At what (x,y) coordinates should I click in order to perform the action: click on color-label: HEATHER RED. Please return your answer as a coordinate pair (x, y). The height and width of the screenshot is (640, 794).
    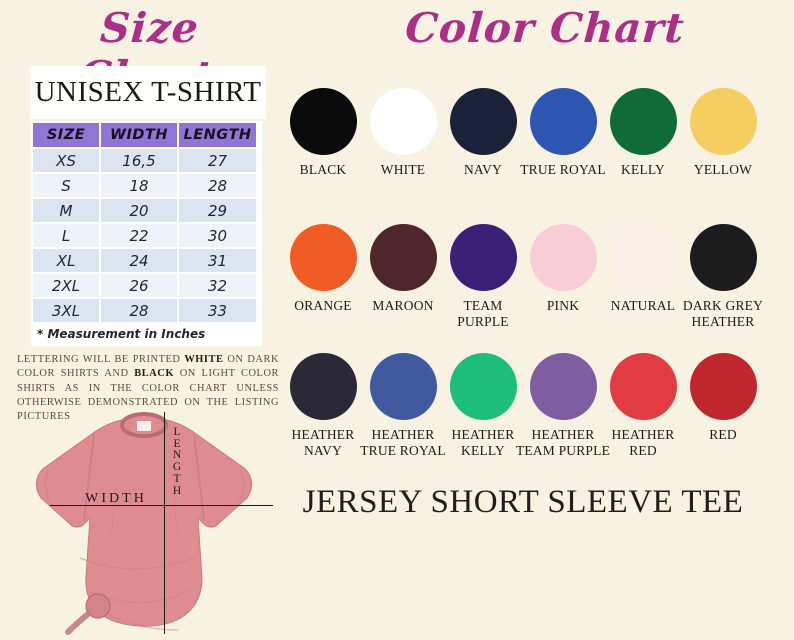
    Looking at the image, I should click on (643, 442).